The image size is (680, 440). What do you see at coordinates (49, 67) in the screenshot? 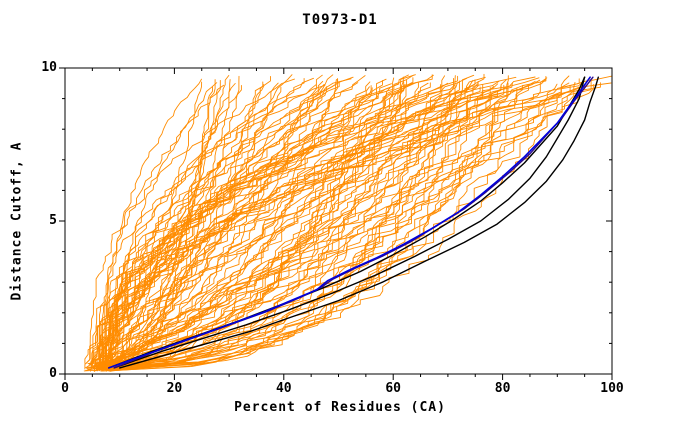
I see `y-tick-label-10: 10` at bounding box center [49, 67].